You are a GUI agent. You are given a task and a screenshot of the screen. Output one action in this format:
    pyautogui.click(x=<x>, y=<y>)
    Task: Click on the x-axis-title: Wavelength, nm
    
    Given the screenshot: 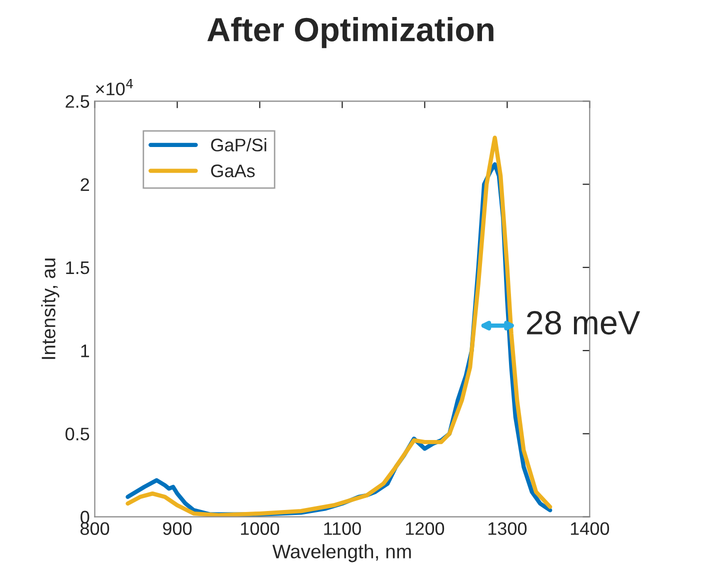 What is the action you would take?
    pyautogui.click(x=341, y=553)
    